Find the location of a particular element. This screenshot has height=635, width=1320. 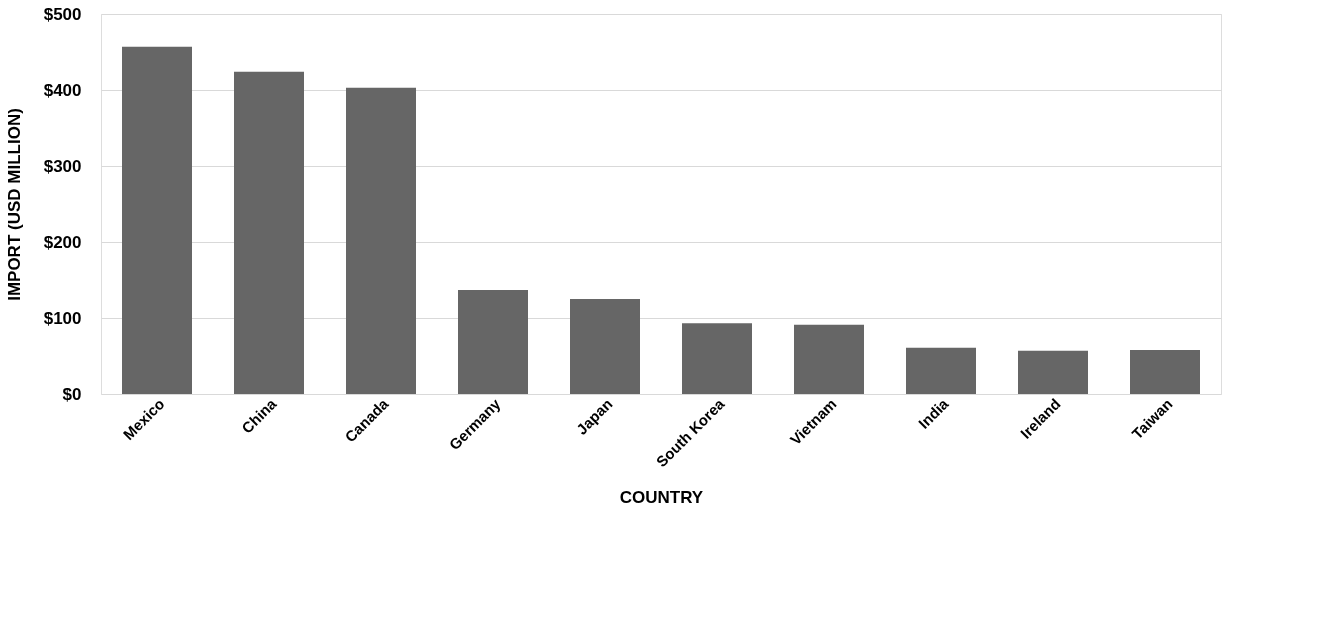

y-tick-label: $200 is located at coordinates (62, 242).